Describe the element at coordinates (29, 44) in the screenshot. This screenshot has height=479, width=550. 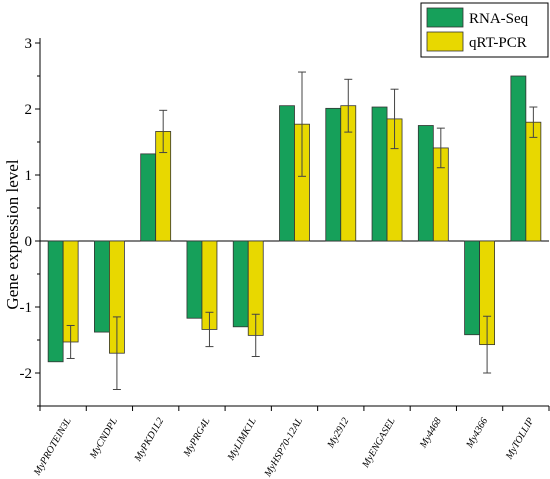
I see `y-tick-label: 3` at that location.